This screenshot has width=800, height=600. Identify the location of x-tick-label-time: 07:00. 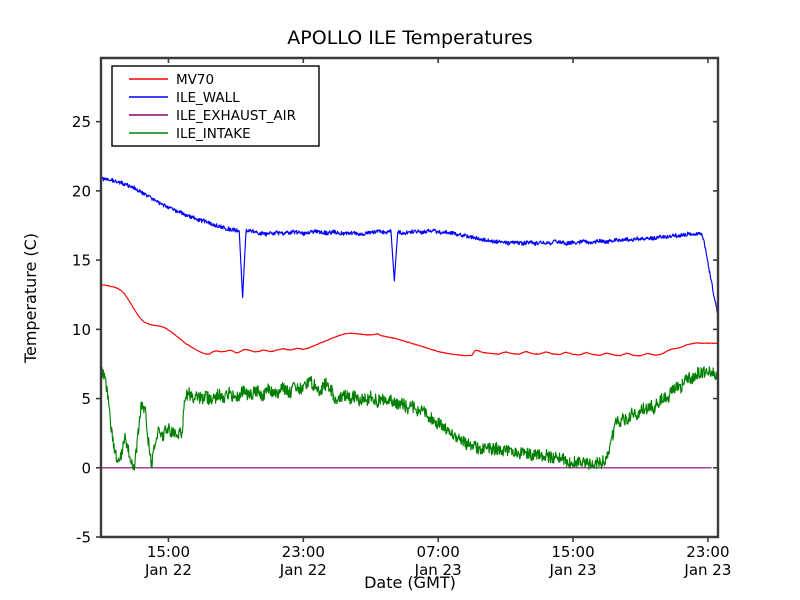
(438, 552).